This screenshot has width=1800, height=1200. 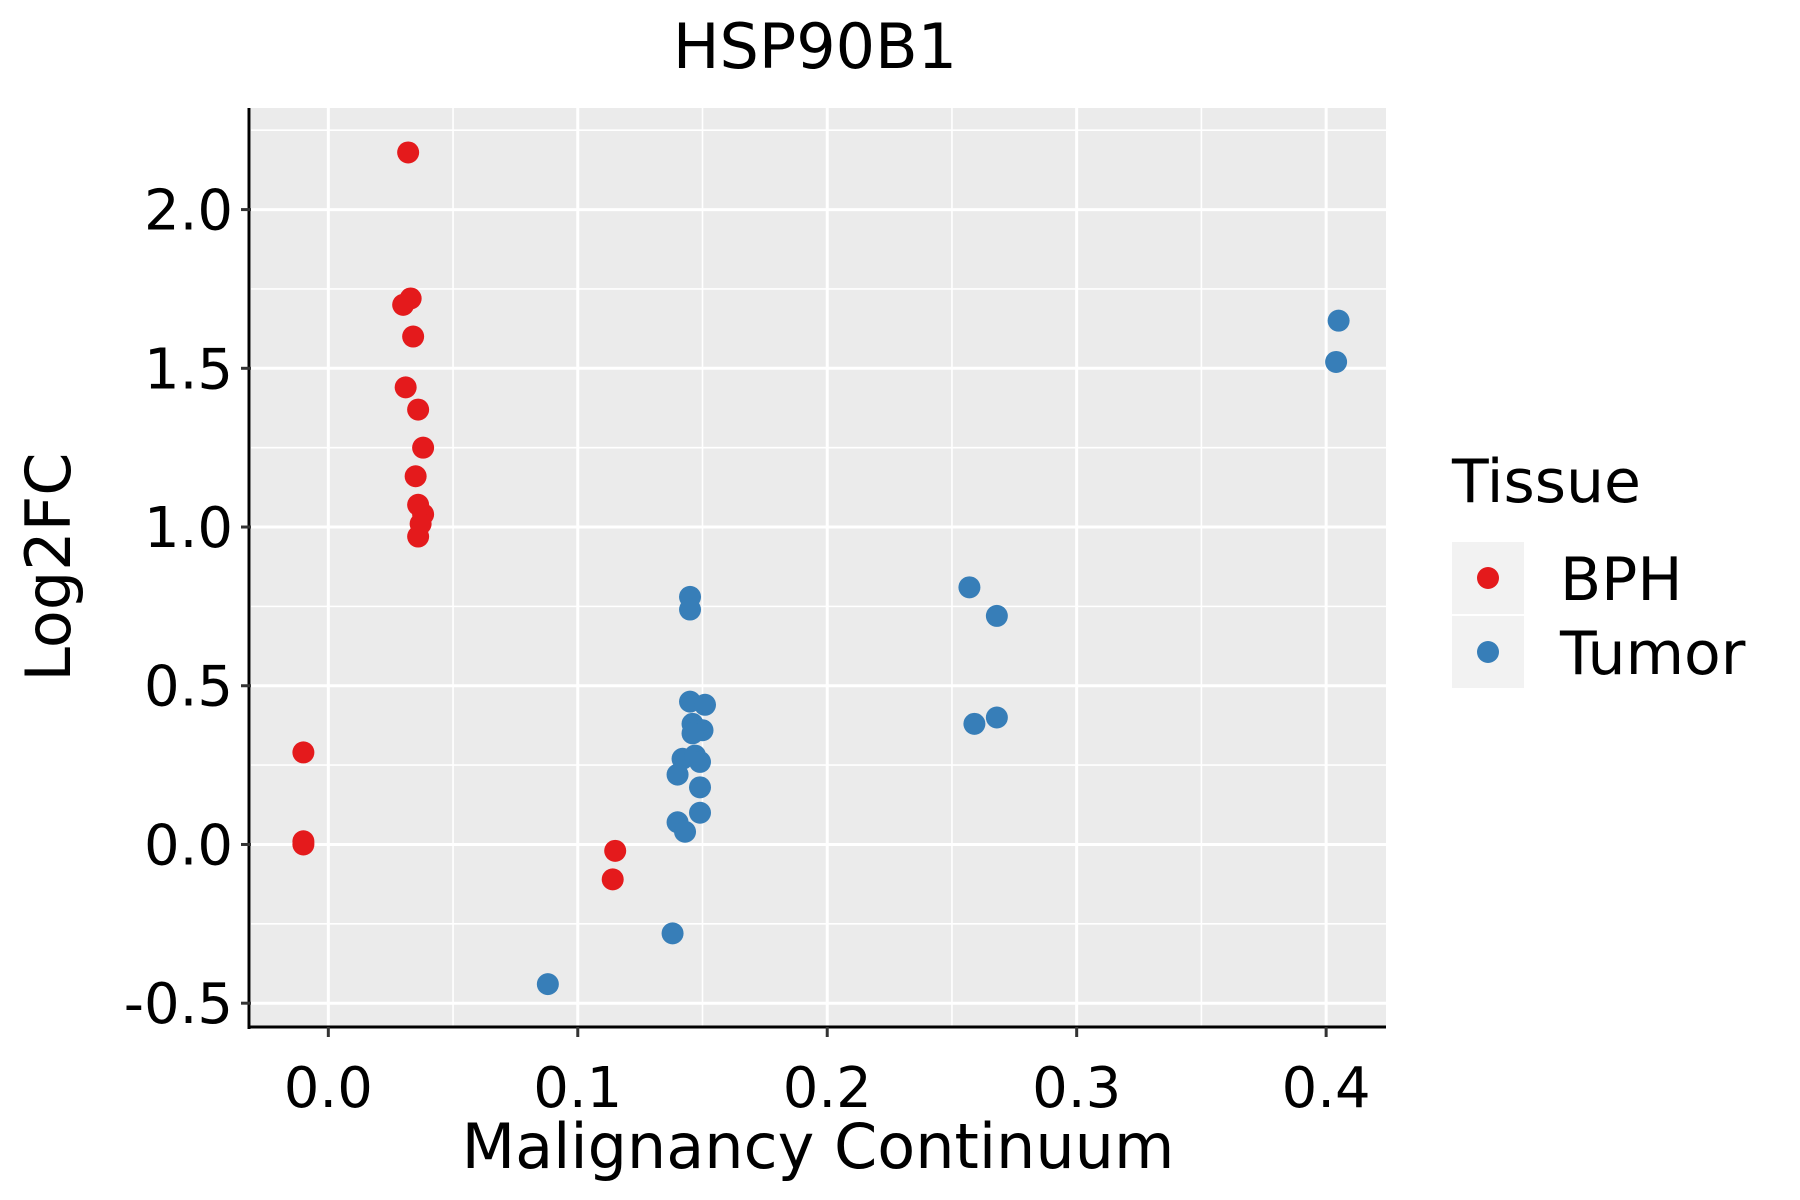 I want to click on y-tick-label: 0.0, so click(x=188, y=845).